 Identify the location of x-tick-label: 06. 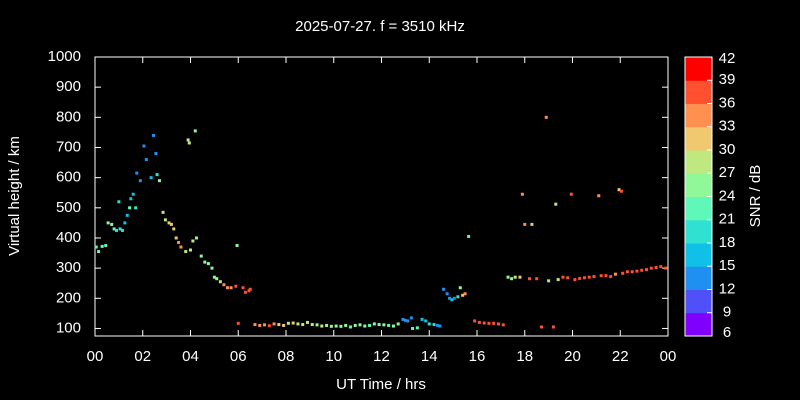
(238, 356).